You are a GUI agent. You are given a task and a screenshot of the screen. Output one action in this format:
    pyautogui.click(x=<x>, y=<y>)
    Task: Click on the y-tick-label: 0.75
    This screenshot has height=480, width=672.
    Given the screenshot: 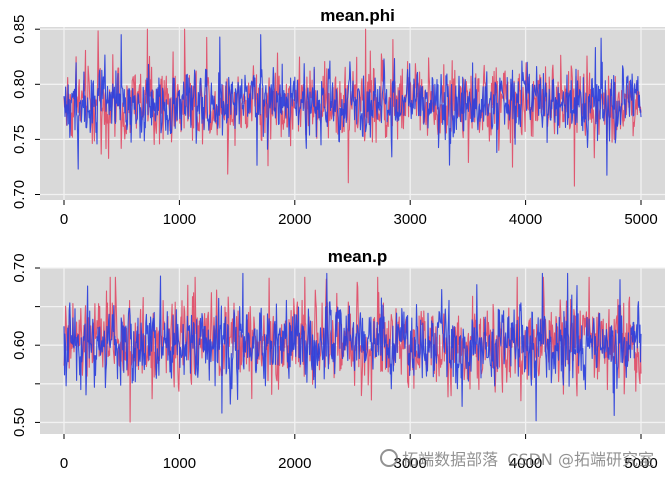 What is the action you would take?
    pyautogui.click(x=19, y=139)
    